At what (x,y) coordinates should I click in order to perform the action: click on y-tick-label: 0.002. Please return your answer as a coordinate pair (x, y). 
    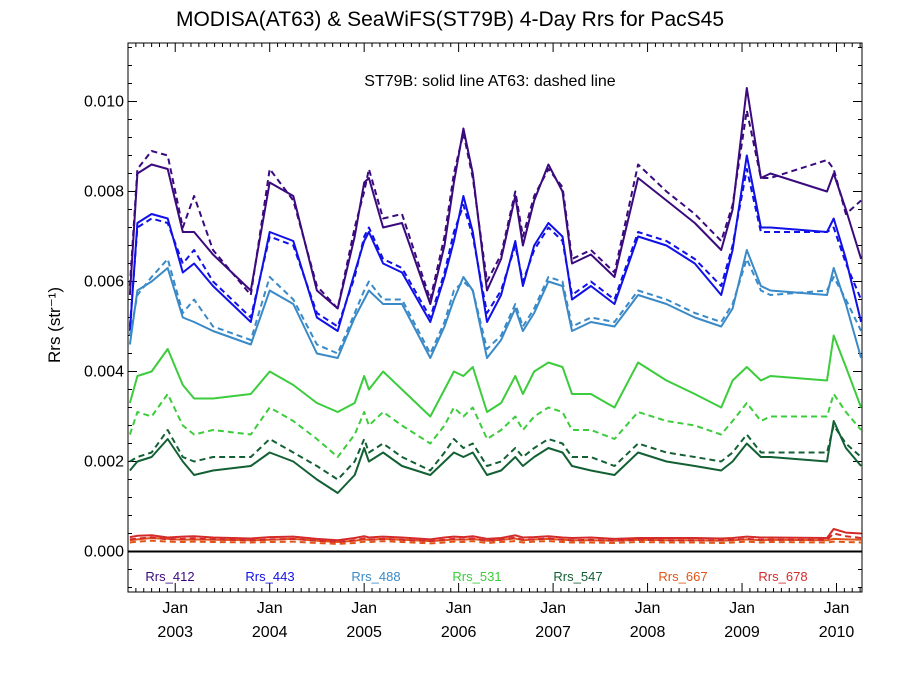
    Looking at the image, I should click on (104, 462).